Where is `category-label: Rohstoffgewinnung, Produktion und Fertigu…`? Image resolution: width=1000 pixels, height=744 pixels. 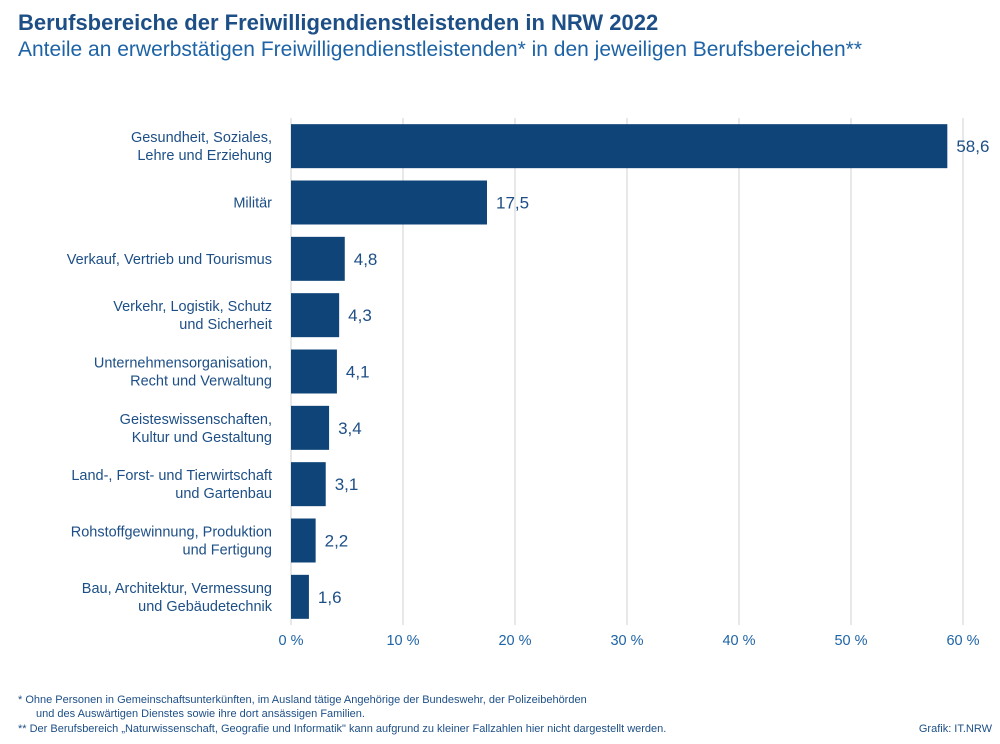
category-label: Rohstoffgewinnung, Produktion und Fertigu… is located at coordinates (171, 542).